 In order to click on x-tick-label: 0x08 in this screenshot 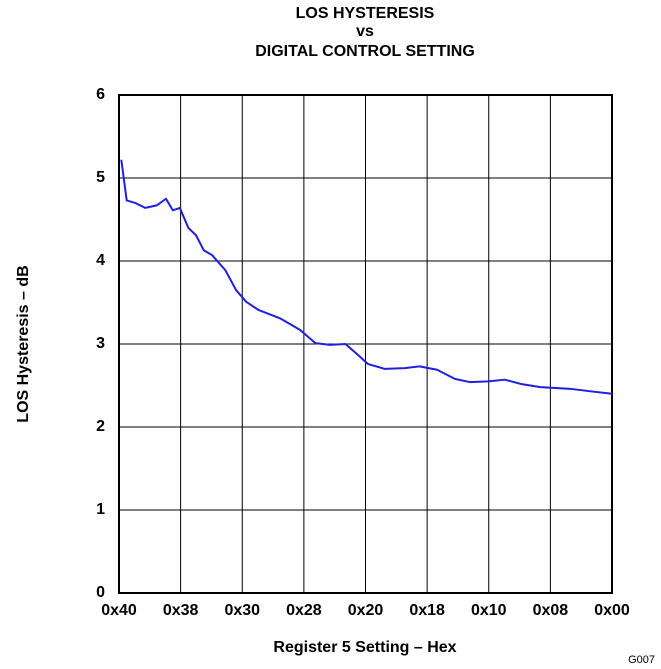, I will do `click(551, 610)`.